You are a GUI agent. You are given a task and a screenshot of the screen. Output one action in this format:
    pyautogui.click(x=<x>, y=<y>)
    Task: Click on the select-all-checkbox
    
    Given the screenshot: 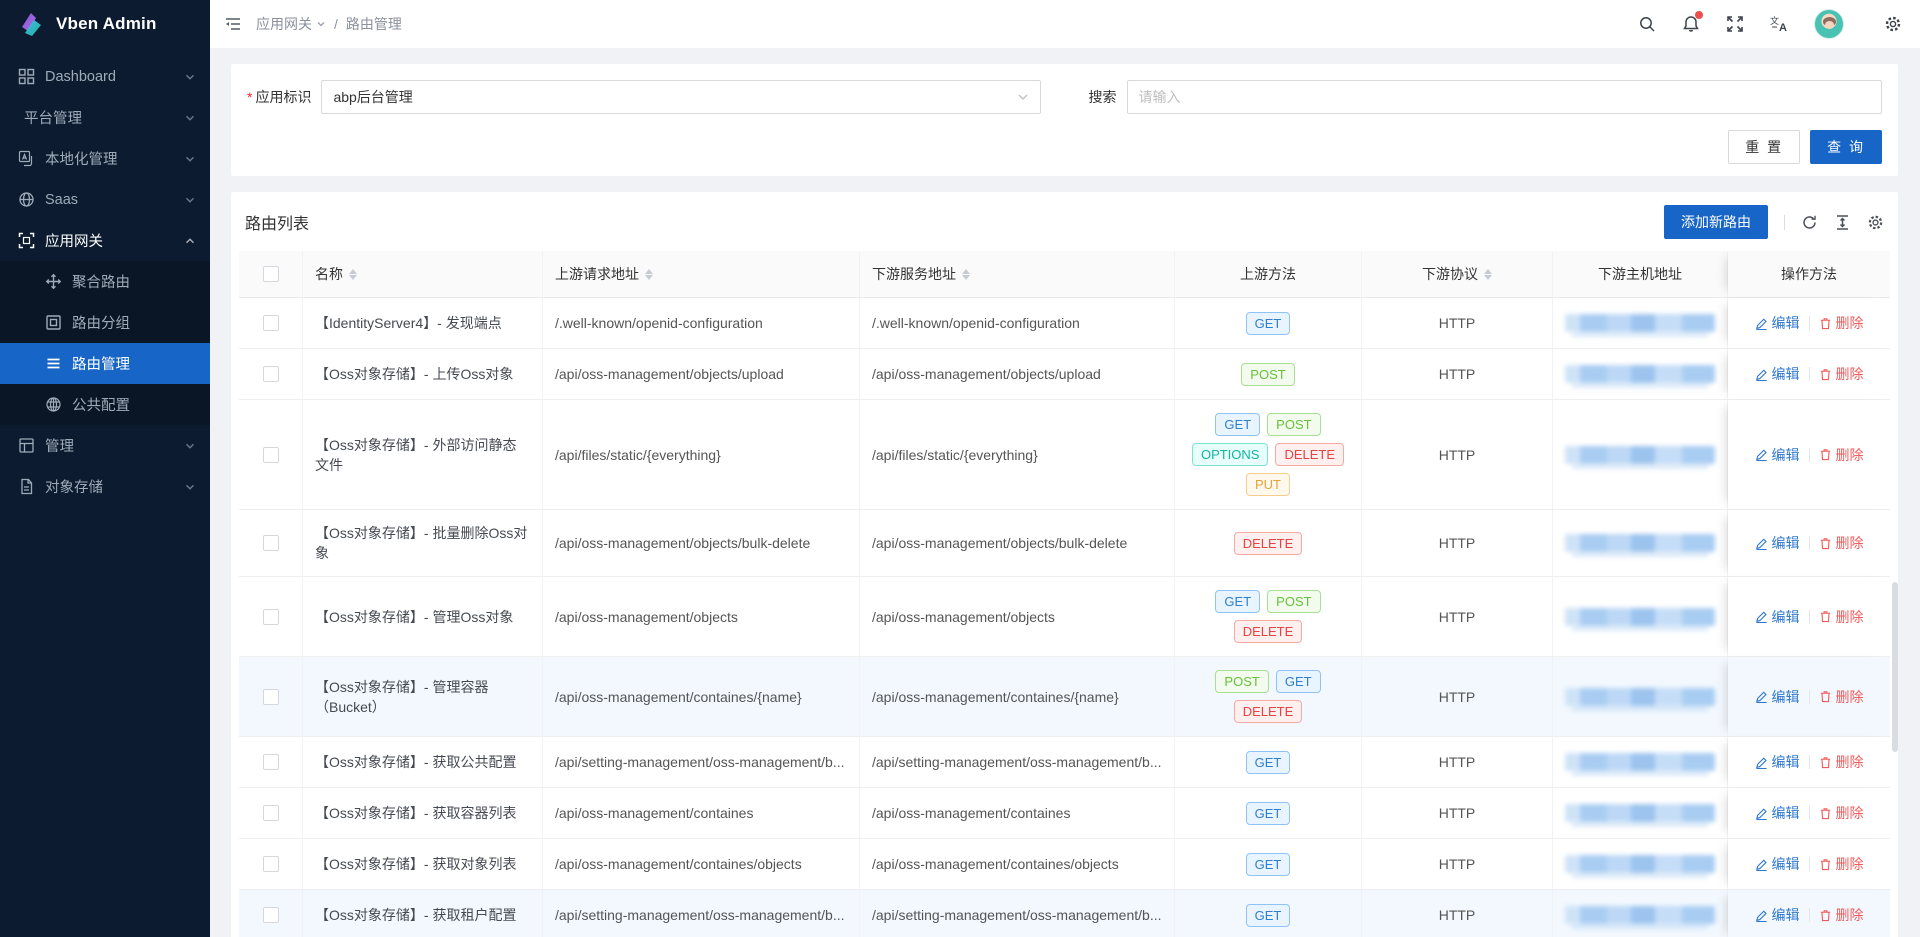 What is the action you would take?
    pyautogui.click(x=270, y=274)
    